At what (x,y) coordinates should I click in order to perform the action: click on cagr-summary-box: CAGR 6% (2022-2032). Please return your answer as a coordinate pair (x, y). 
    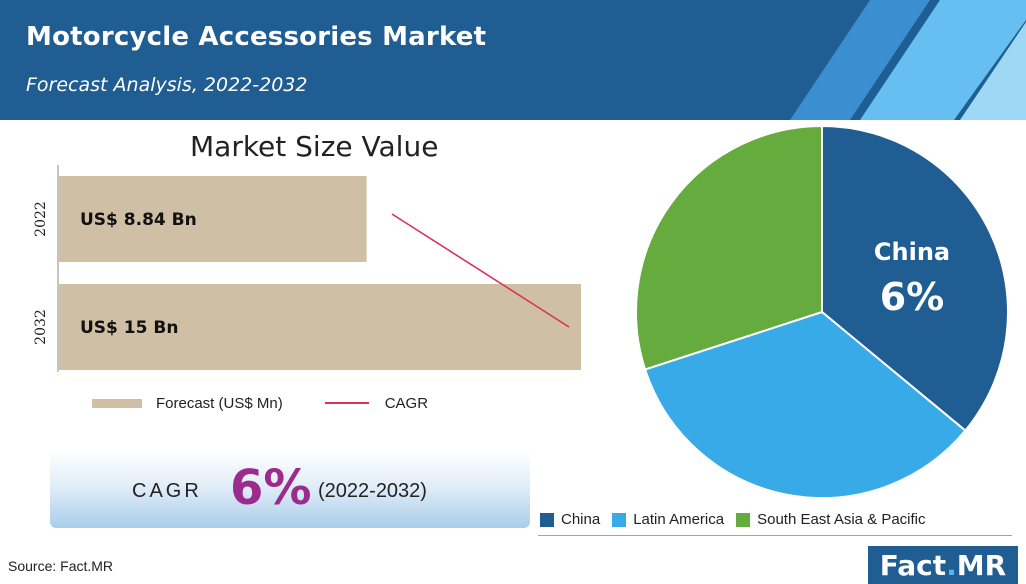
    Looking at the image, I should click on (290, 489).